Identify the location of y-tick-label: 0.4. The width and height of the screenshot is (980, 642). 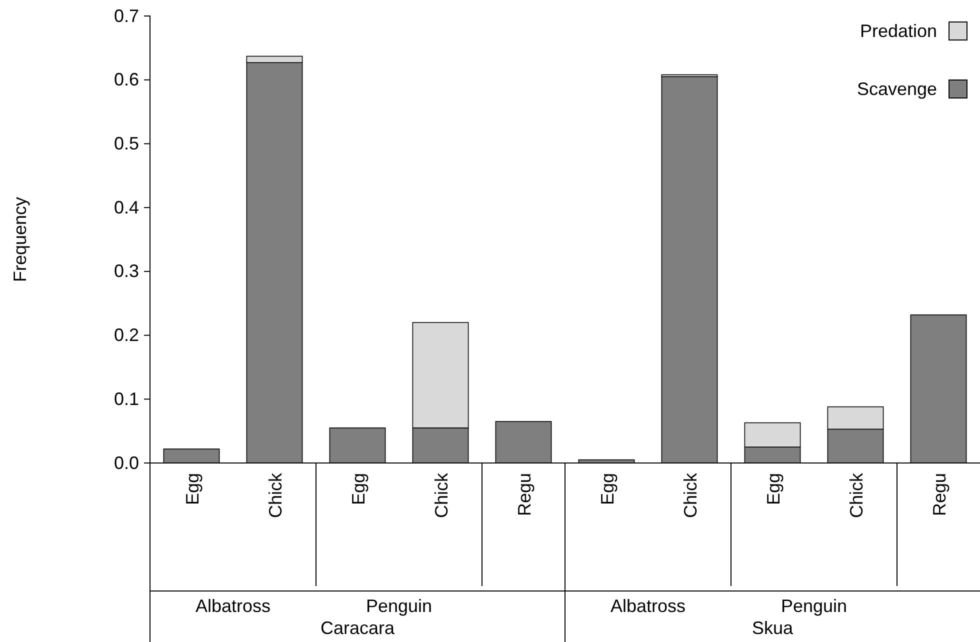
(126, 207).